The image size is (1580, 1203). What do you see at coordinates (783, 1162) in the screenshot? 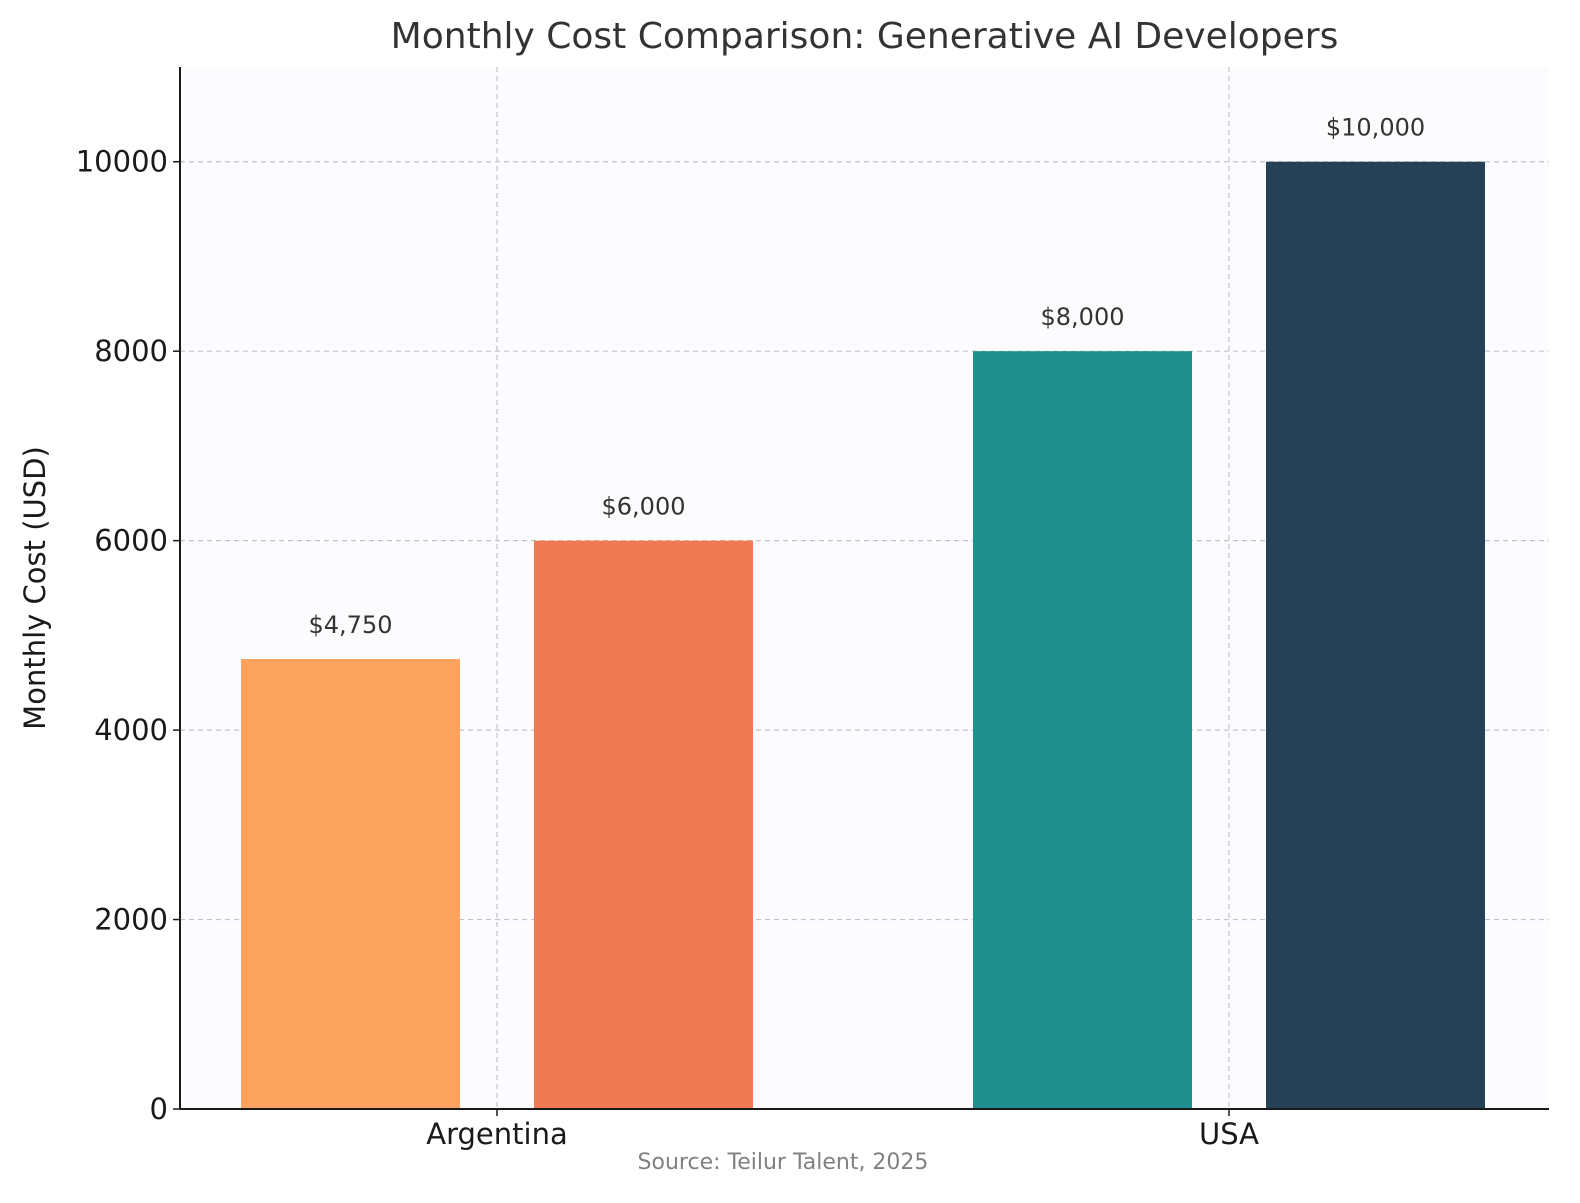
I see `source-caption: Source: Teilur Talent, 2025` at bounding box center [783, 1162].